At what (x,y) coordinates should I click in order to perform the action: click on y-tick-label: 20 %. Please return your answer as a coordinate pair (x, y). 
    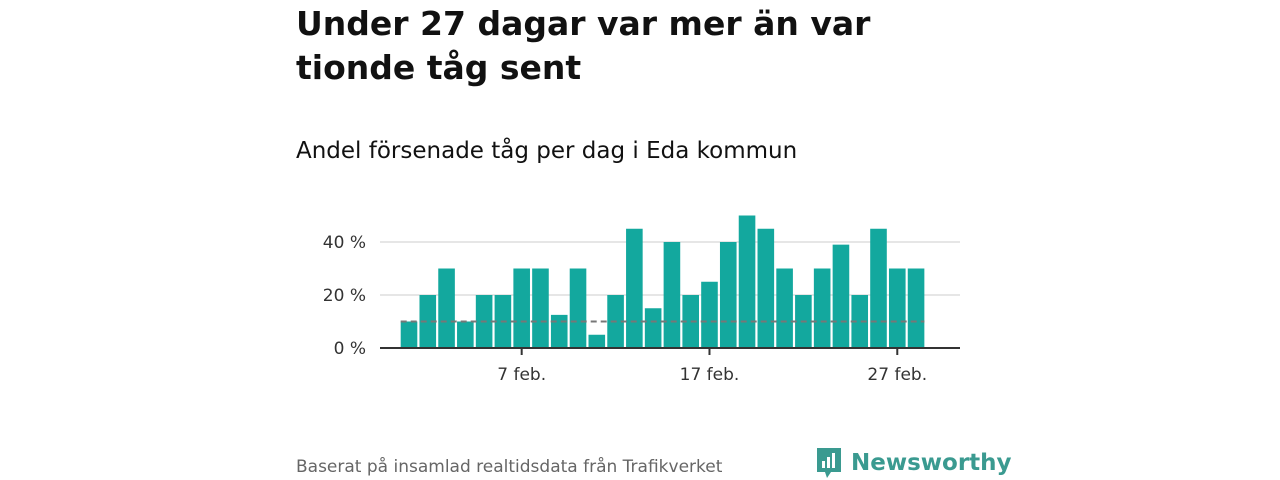
    Looking at the image, I should click on (344, 296).